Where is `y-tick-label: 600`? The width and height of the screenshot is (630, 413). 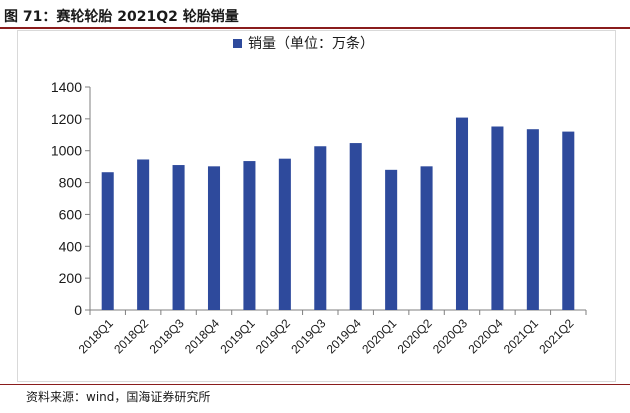
y-tick-label: 600 is located at coordinates (71, 214).